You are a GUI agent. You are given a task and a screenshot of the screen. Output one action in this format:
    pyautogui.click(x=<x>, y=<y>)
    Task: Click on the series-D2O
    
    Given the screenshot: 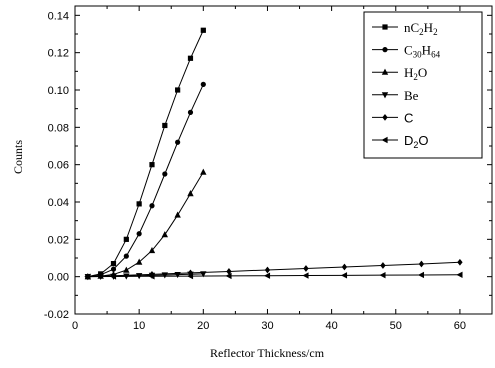 What is the action you would take?
    pyautogui.click(x=273, y=275)
    